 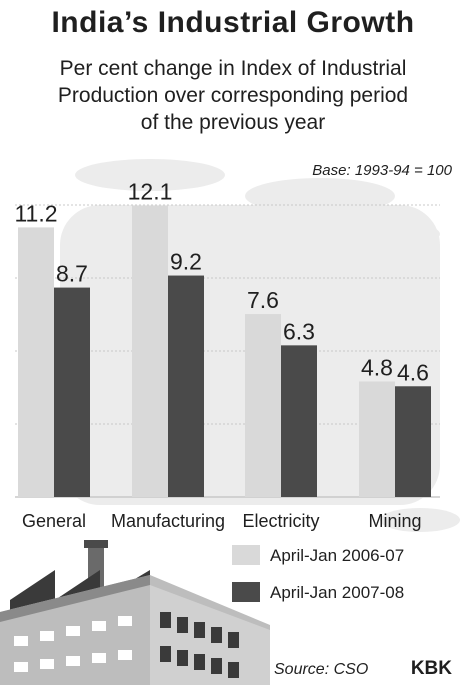 I want to click on chart-title: India’s Industrial Growth, so click(x=233, y=22).